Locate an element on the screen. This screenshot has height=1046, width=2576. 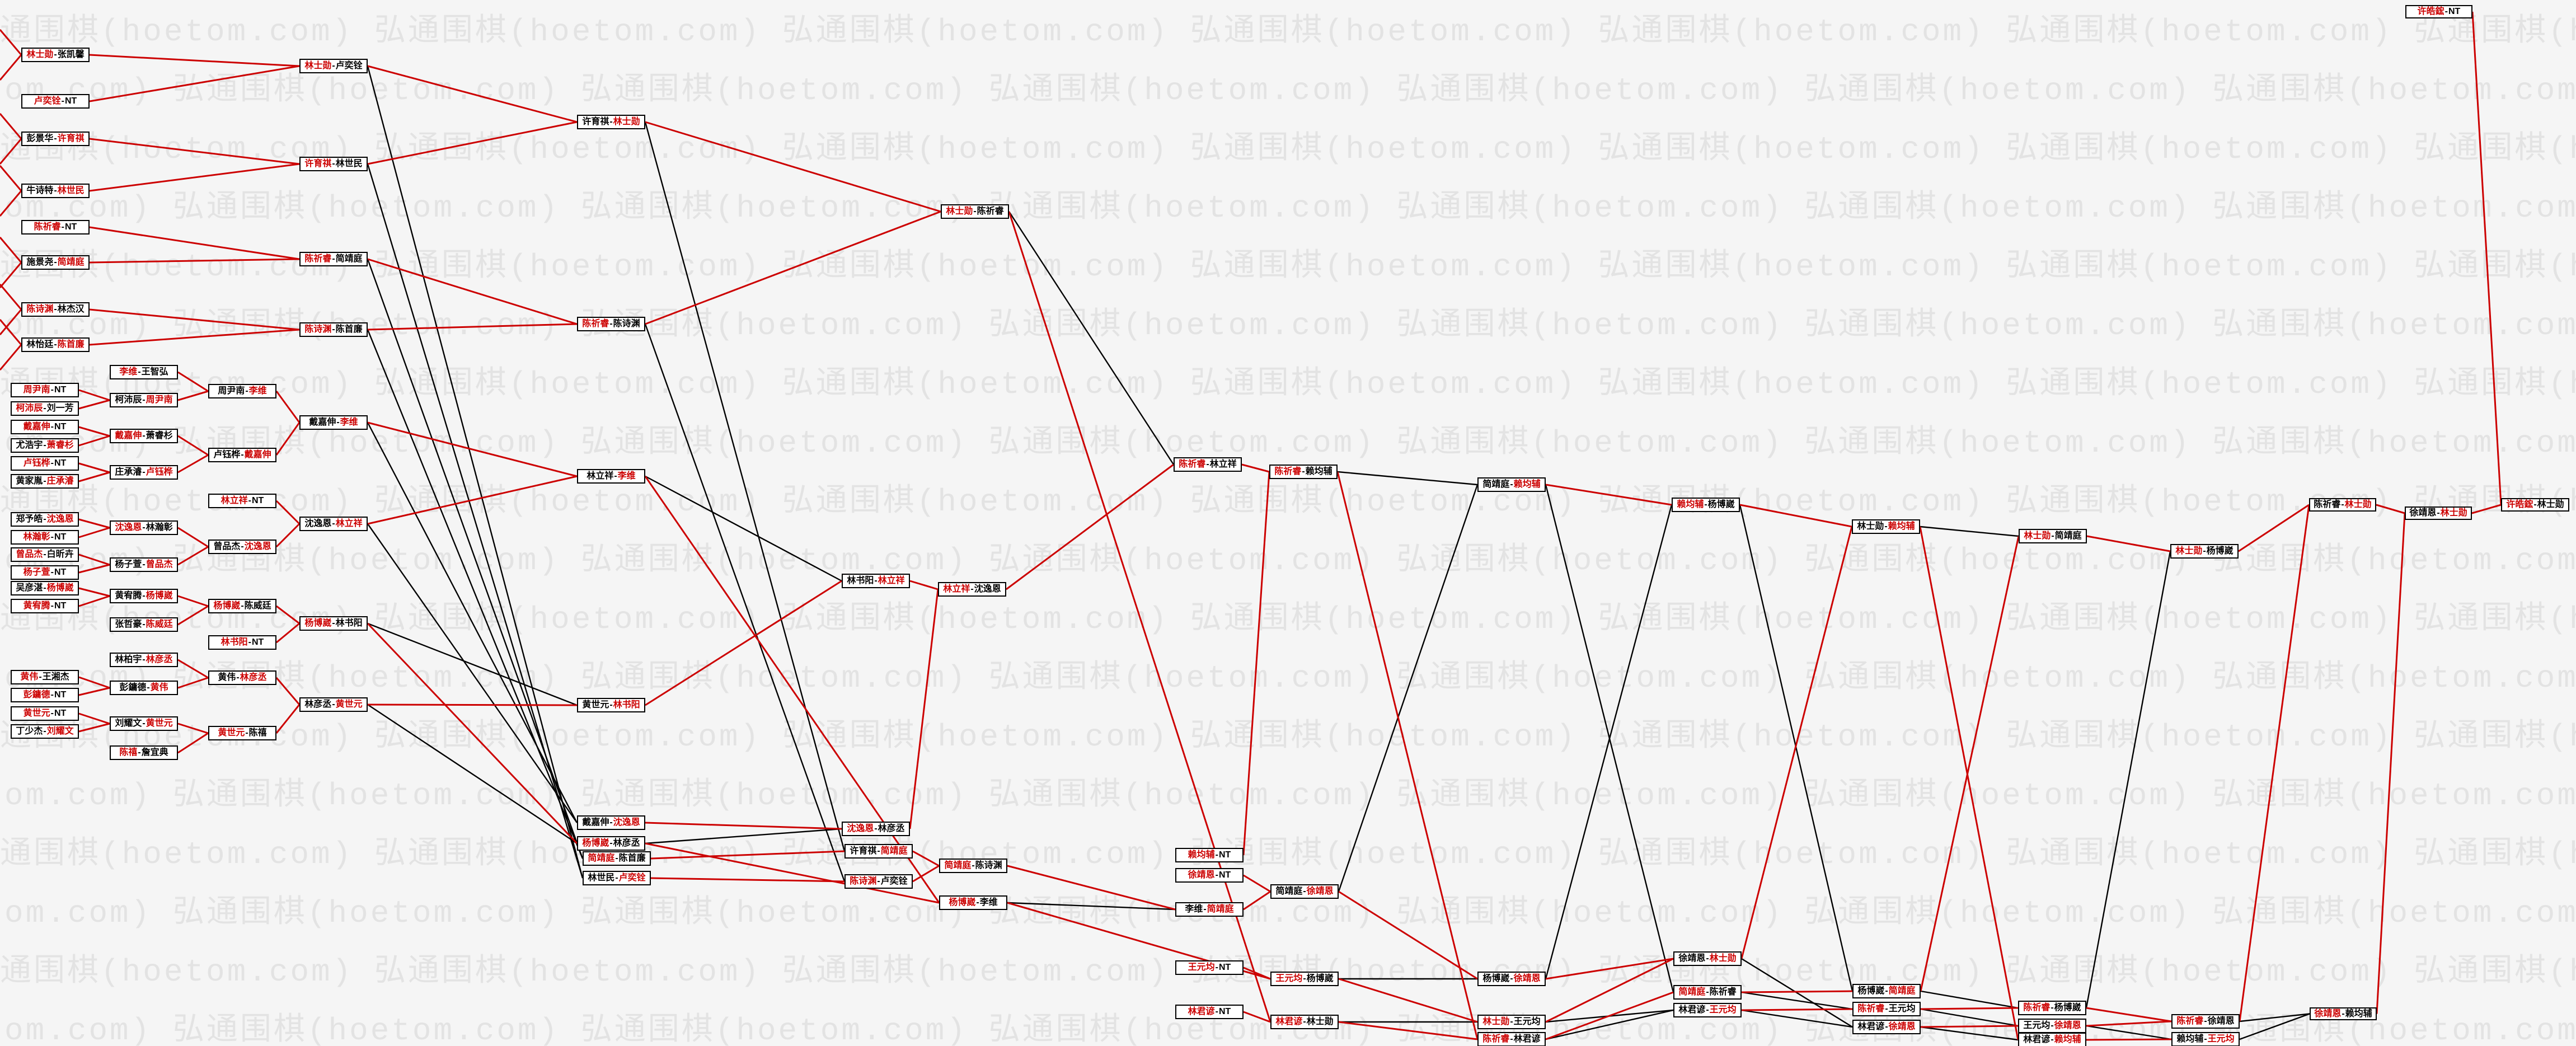
player1-name: 林士勋 is located at coordinates (1496, 1021).